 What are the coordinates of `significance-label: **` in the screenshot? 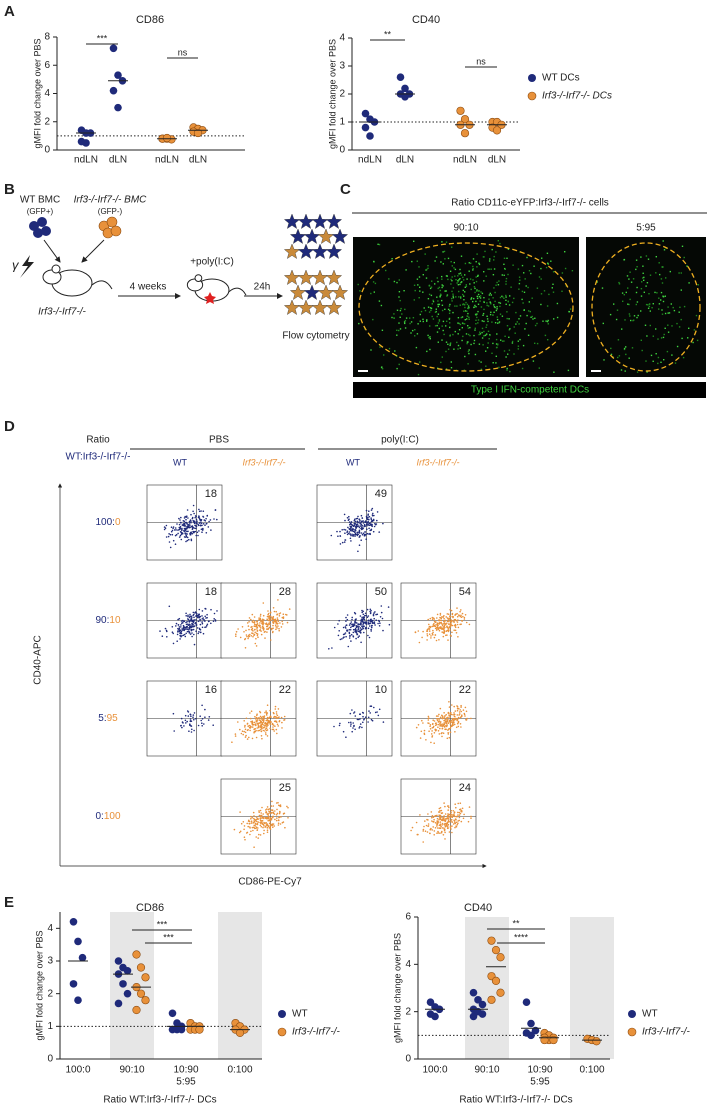 It's located at (388, 34).